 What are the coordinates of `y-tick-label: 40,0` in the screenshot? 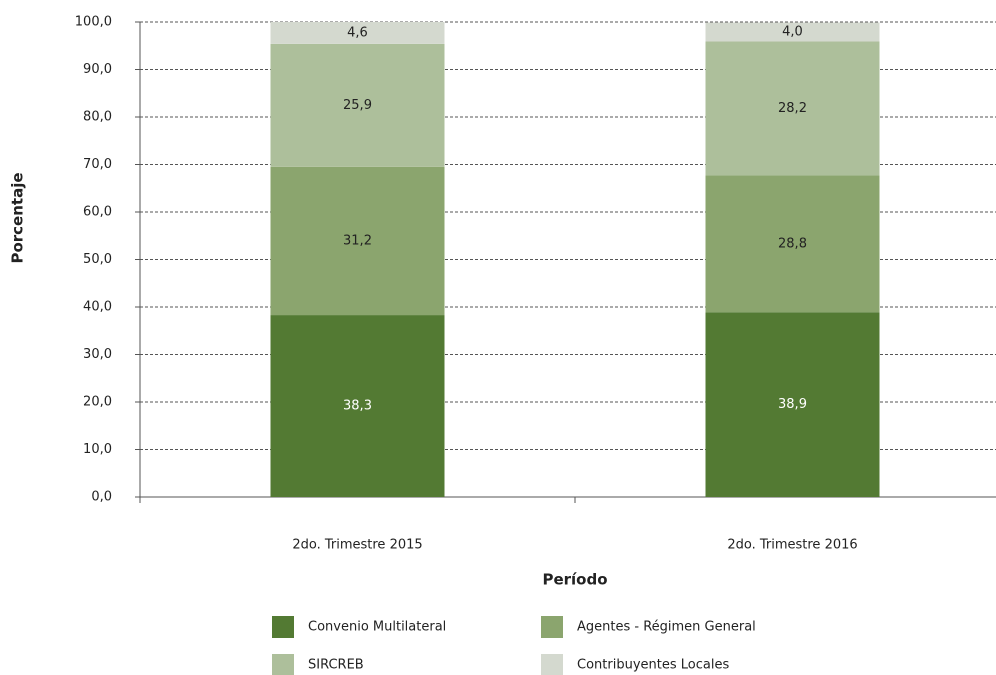 It's located at (97, 307).